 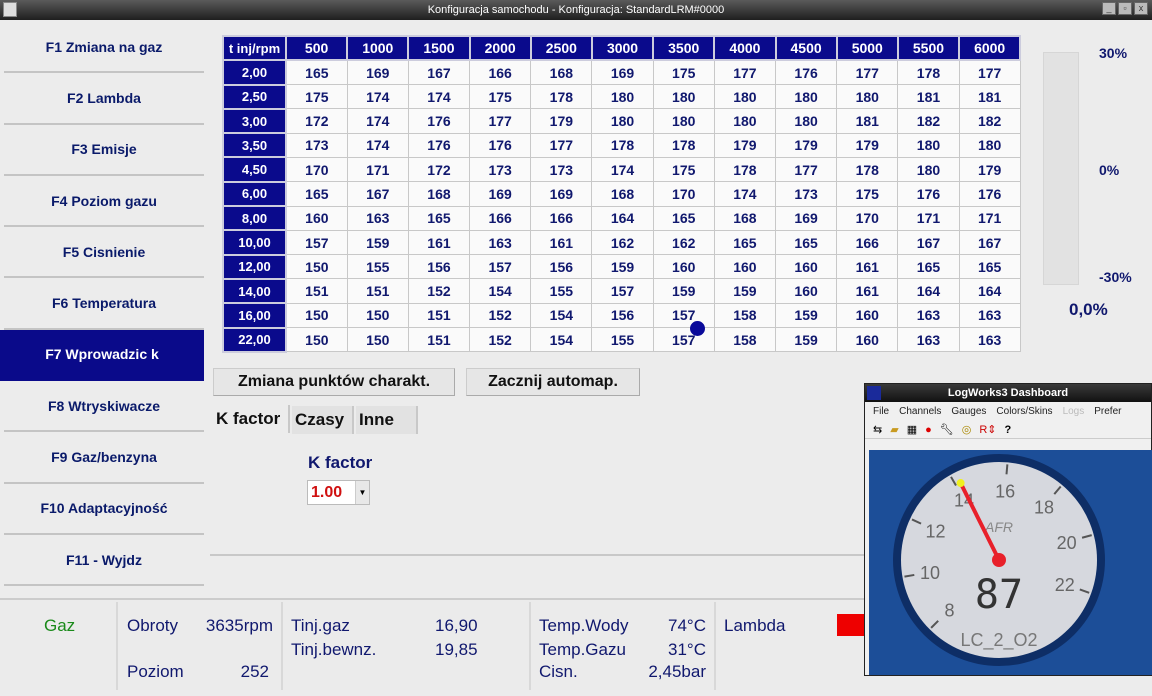 I want to click on map-cell: 182, so click(x=989, y=121).